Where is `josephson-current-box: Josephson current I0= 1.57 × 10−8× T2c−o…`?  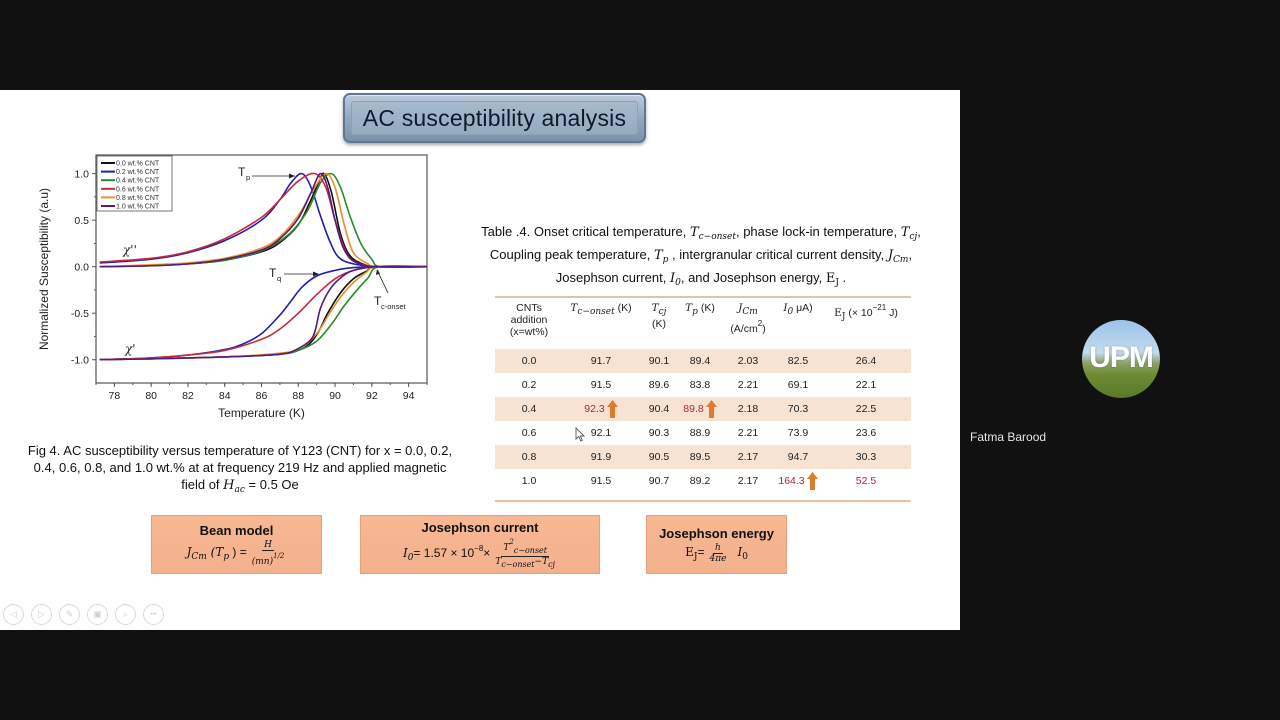
josephson-current-box: Josephson current I0= 1.57 × 10−8× T2c−o… is located at coordinates (480, 544).